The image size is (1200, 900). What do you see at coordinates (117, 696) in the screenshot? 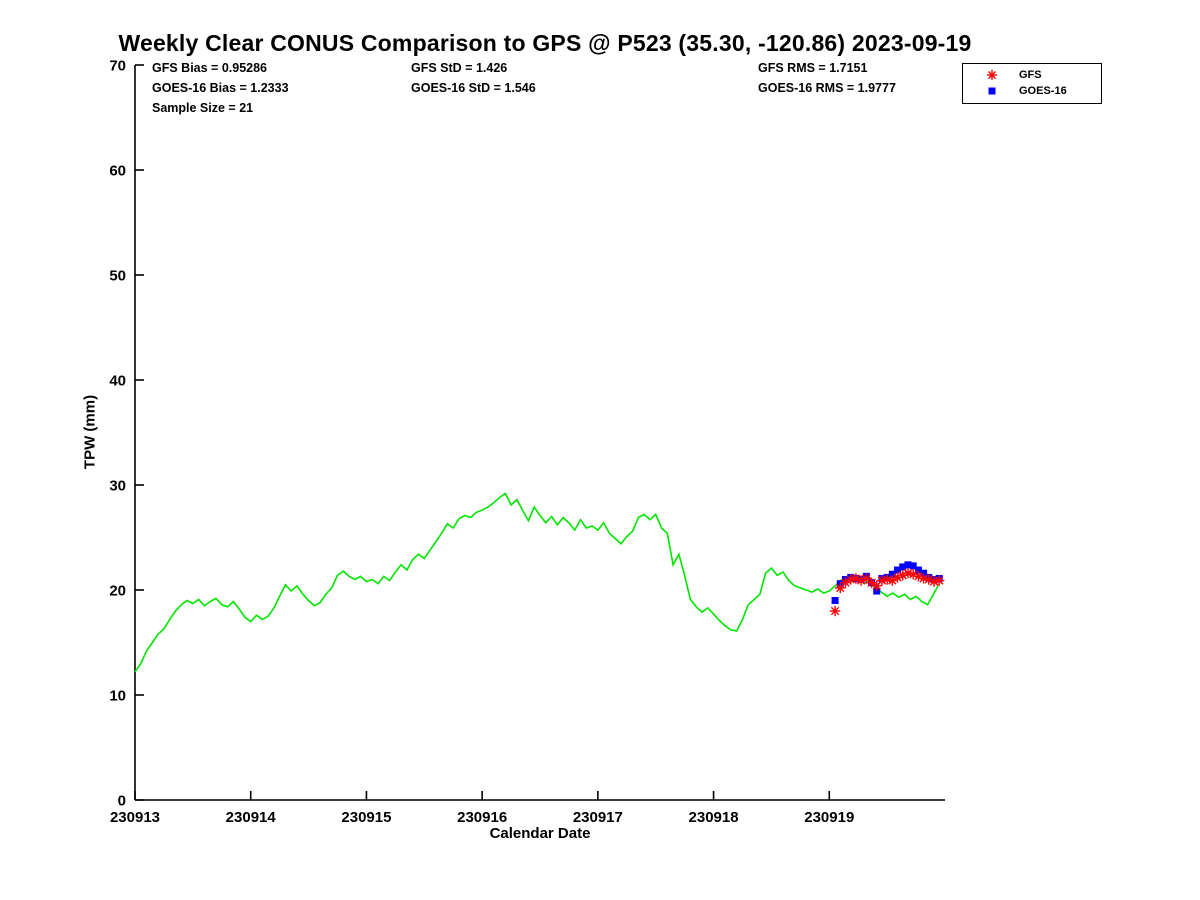
I see `svg-text: 10` at bounding box center [117, 696].